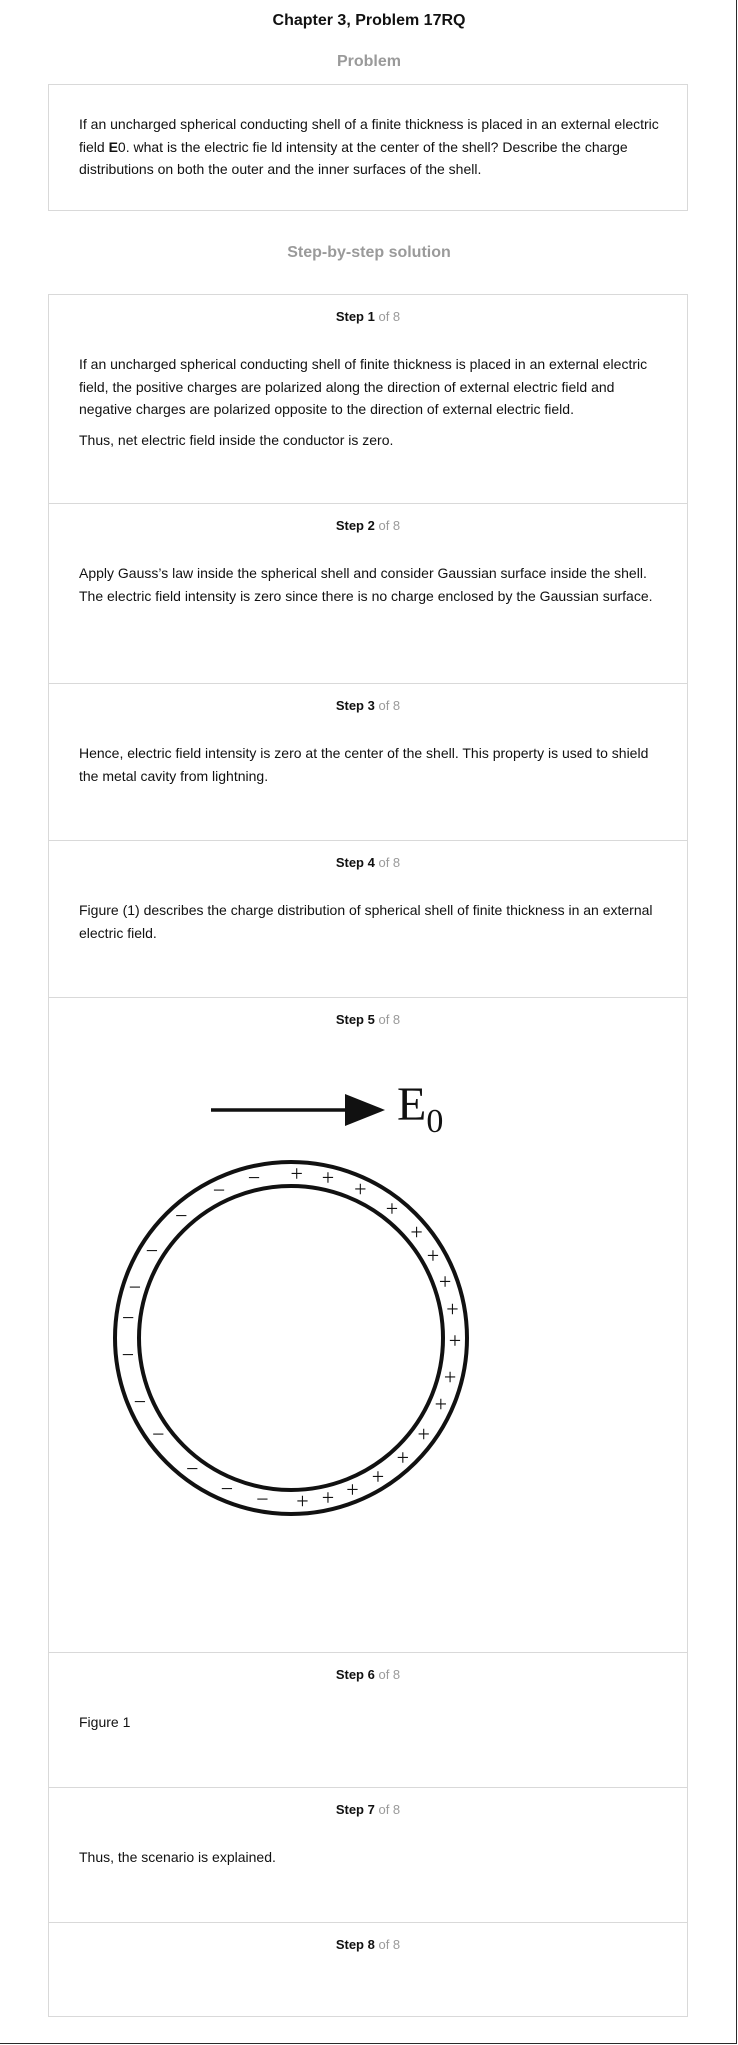 Image resolution: width=738 pixels, height=2045 pixels. I want to click on surface-charges: −−−−−−−−−−− −+ + +++++++++++++++, so click(292, 1337).